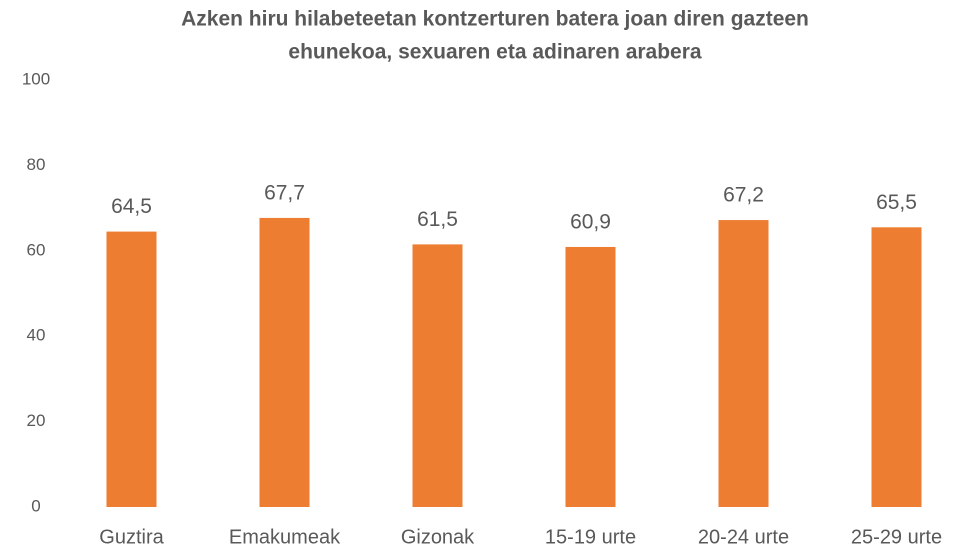 This screenshot has height=552, width=968. What do you see at coordinates (495, 52) in the screenshot?
I see `chart-title: ehunekoa, sexuaren eta adinaren arabera` at bounding box center [495, 52].